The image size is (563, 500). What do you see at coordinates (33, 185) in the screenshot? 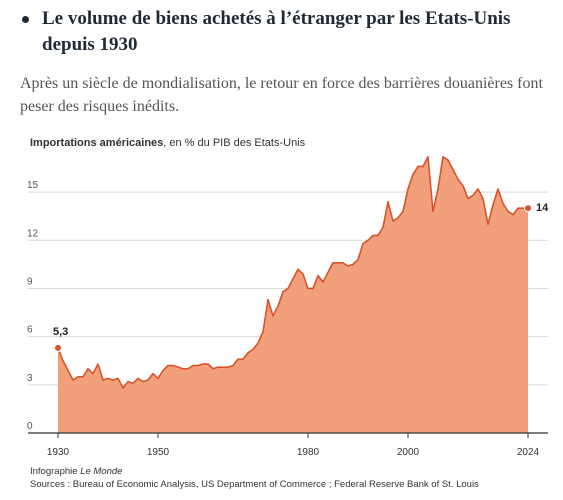
I see `y-tick-label: 15` at bounding box center [33, 185].